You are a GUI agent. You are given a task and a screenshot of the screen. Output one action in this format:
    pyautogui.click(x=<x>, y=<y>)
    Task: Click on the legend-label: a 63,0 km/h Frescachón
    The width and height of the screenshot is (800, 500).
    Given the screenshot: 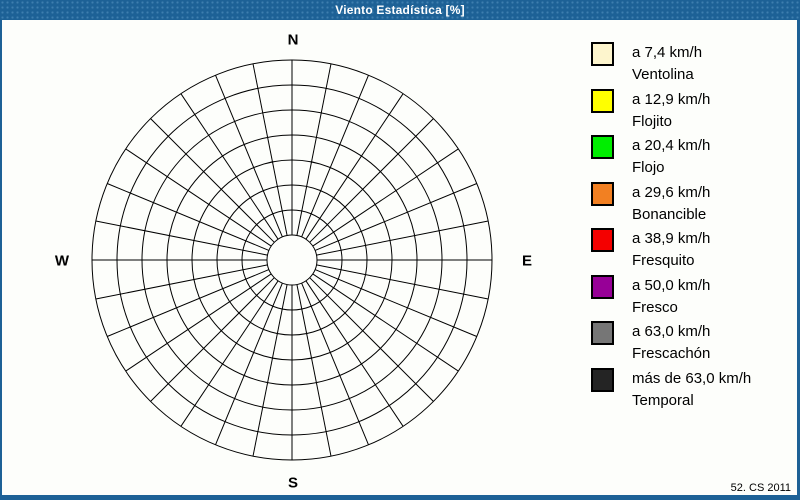 What is the action you would take?
    pyautogui.click(x=671, y=343)
    